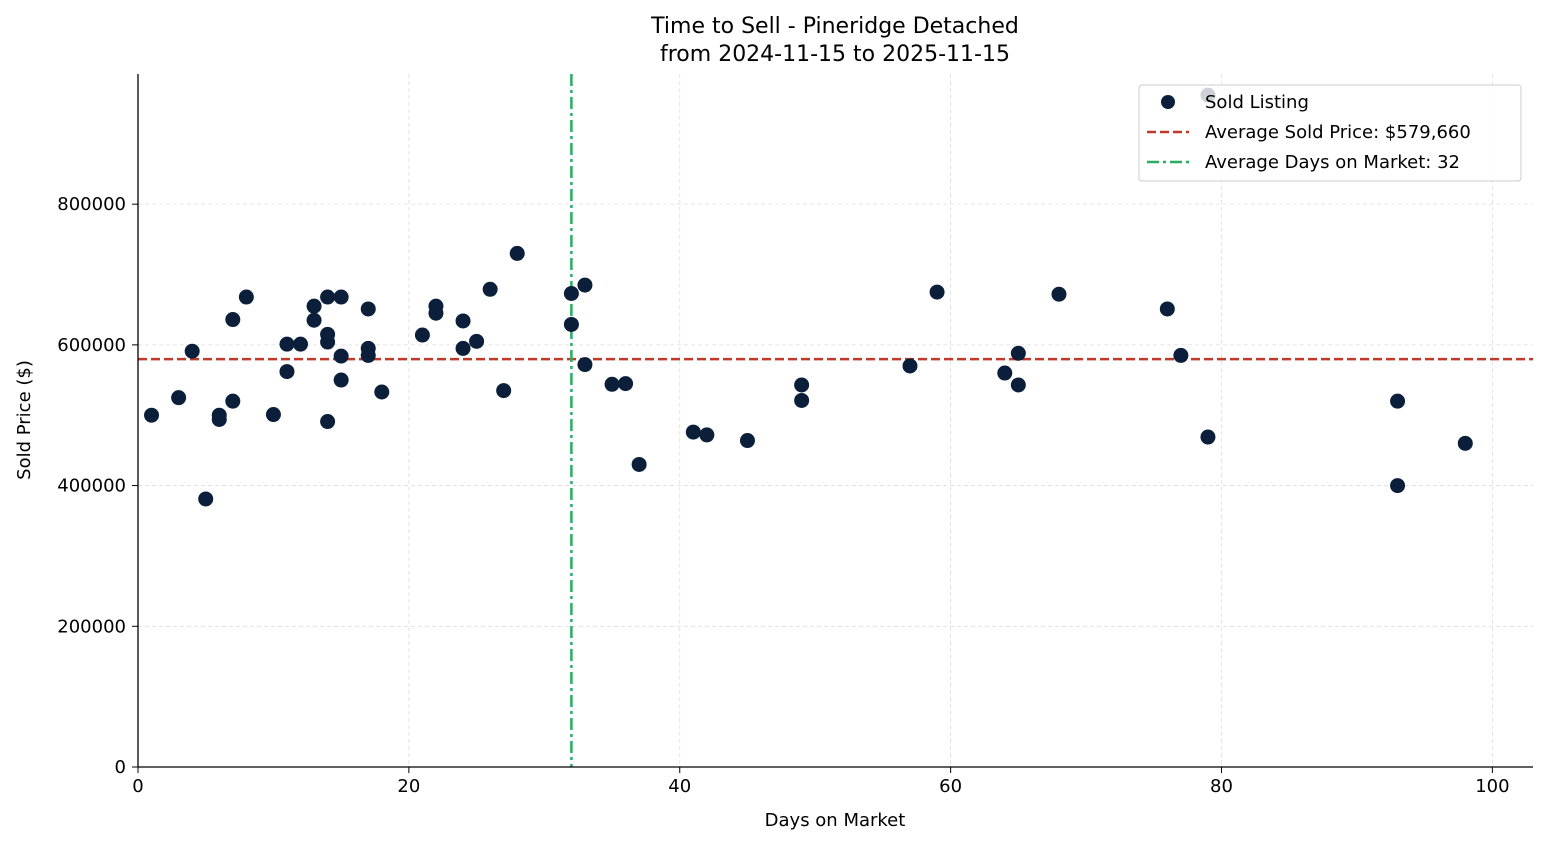 The width and height of the screenshot is (1547, 849). What do you see at coordinates (1492, 786) in the screenshot?
I see `x-tick-label: 100` at bounding box center [1492, 786].